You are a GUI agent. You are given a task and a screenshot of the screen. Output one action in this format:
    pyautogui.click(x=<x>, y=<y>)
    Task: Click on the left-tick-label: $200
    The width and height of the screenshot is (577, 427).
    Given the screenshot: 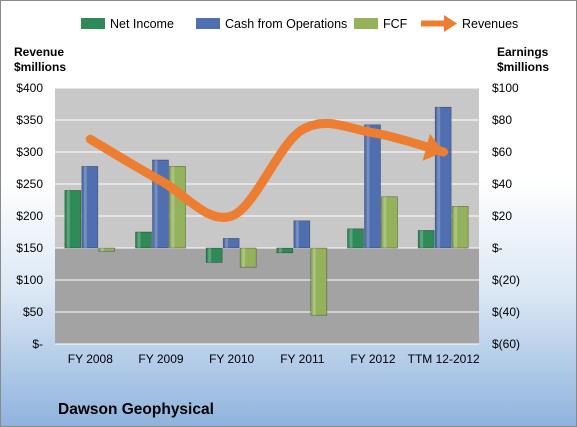 What is the action you would take?
    pyautogui.click(x=29, y=216)
    